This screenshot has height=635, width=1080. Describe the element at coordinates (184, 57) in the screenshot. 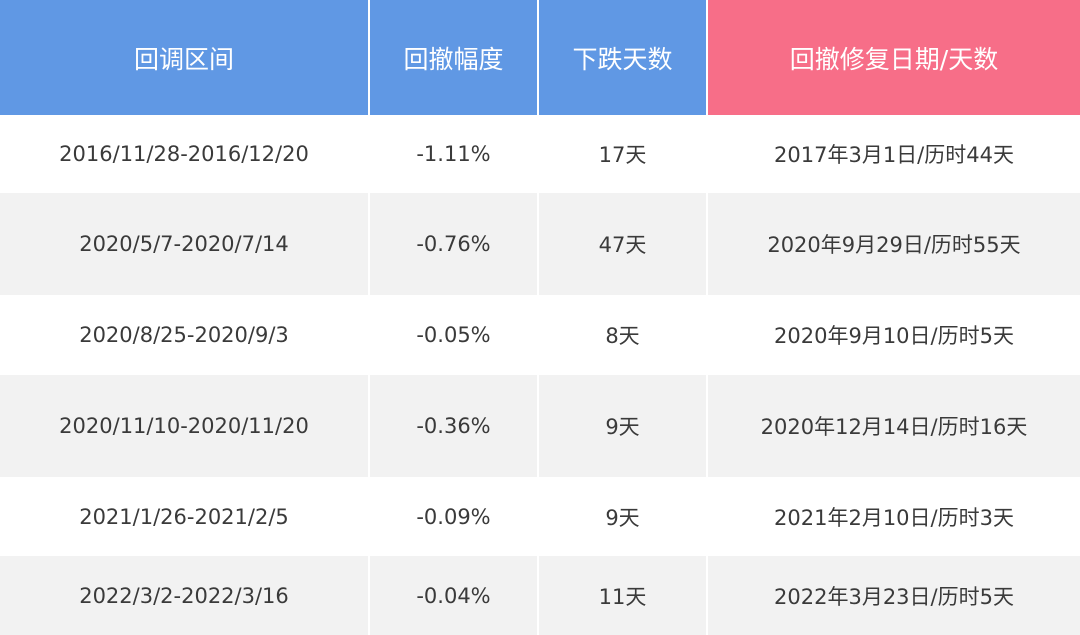

I see `header-period: 回调区间` at that location.